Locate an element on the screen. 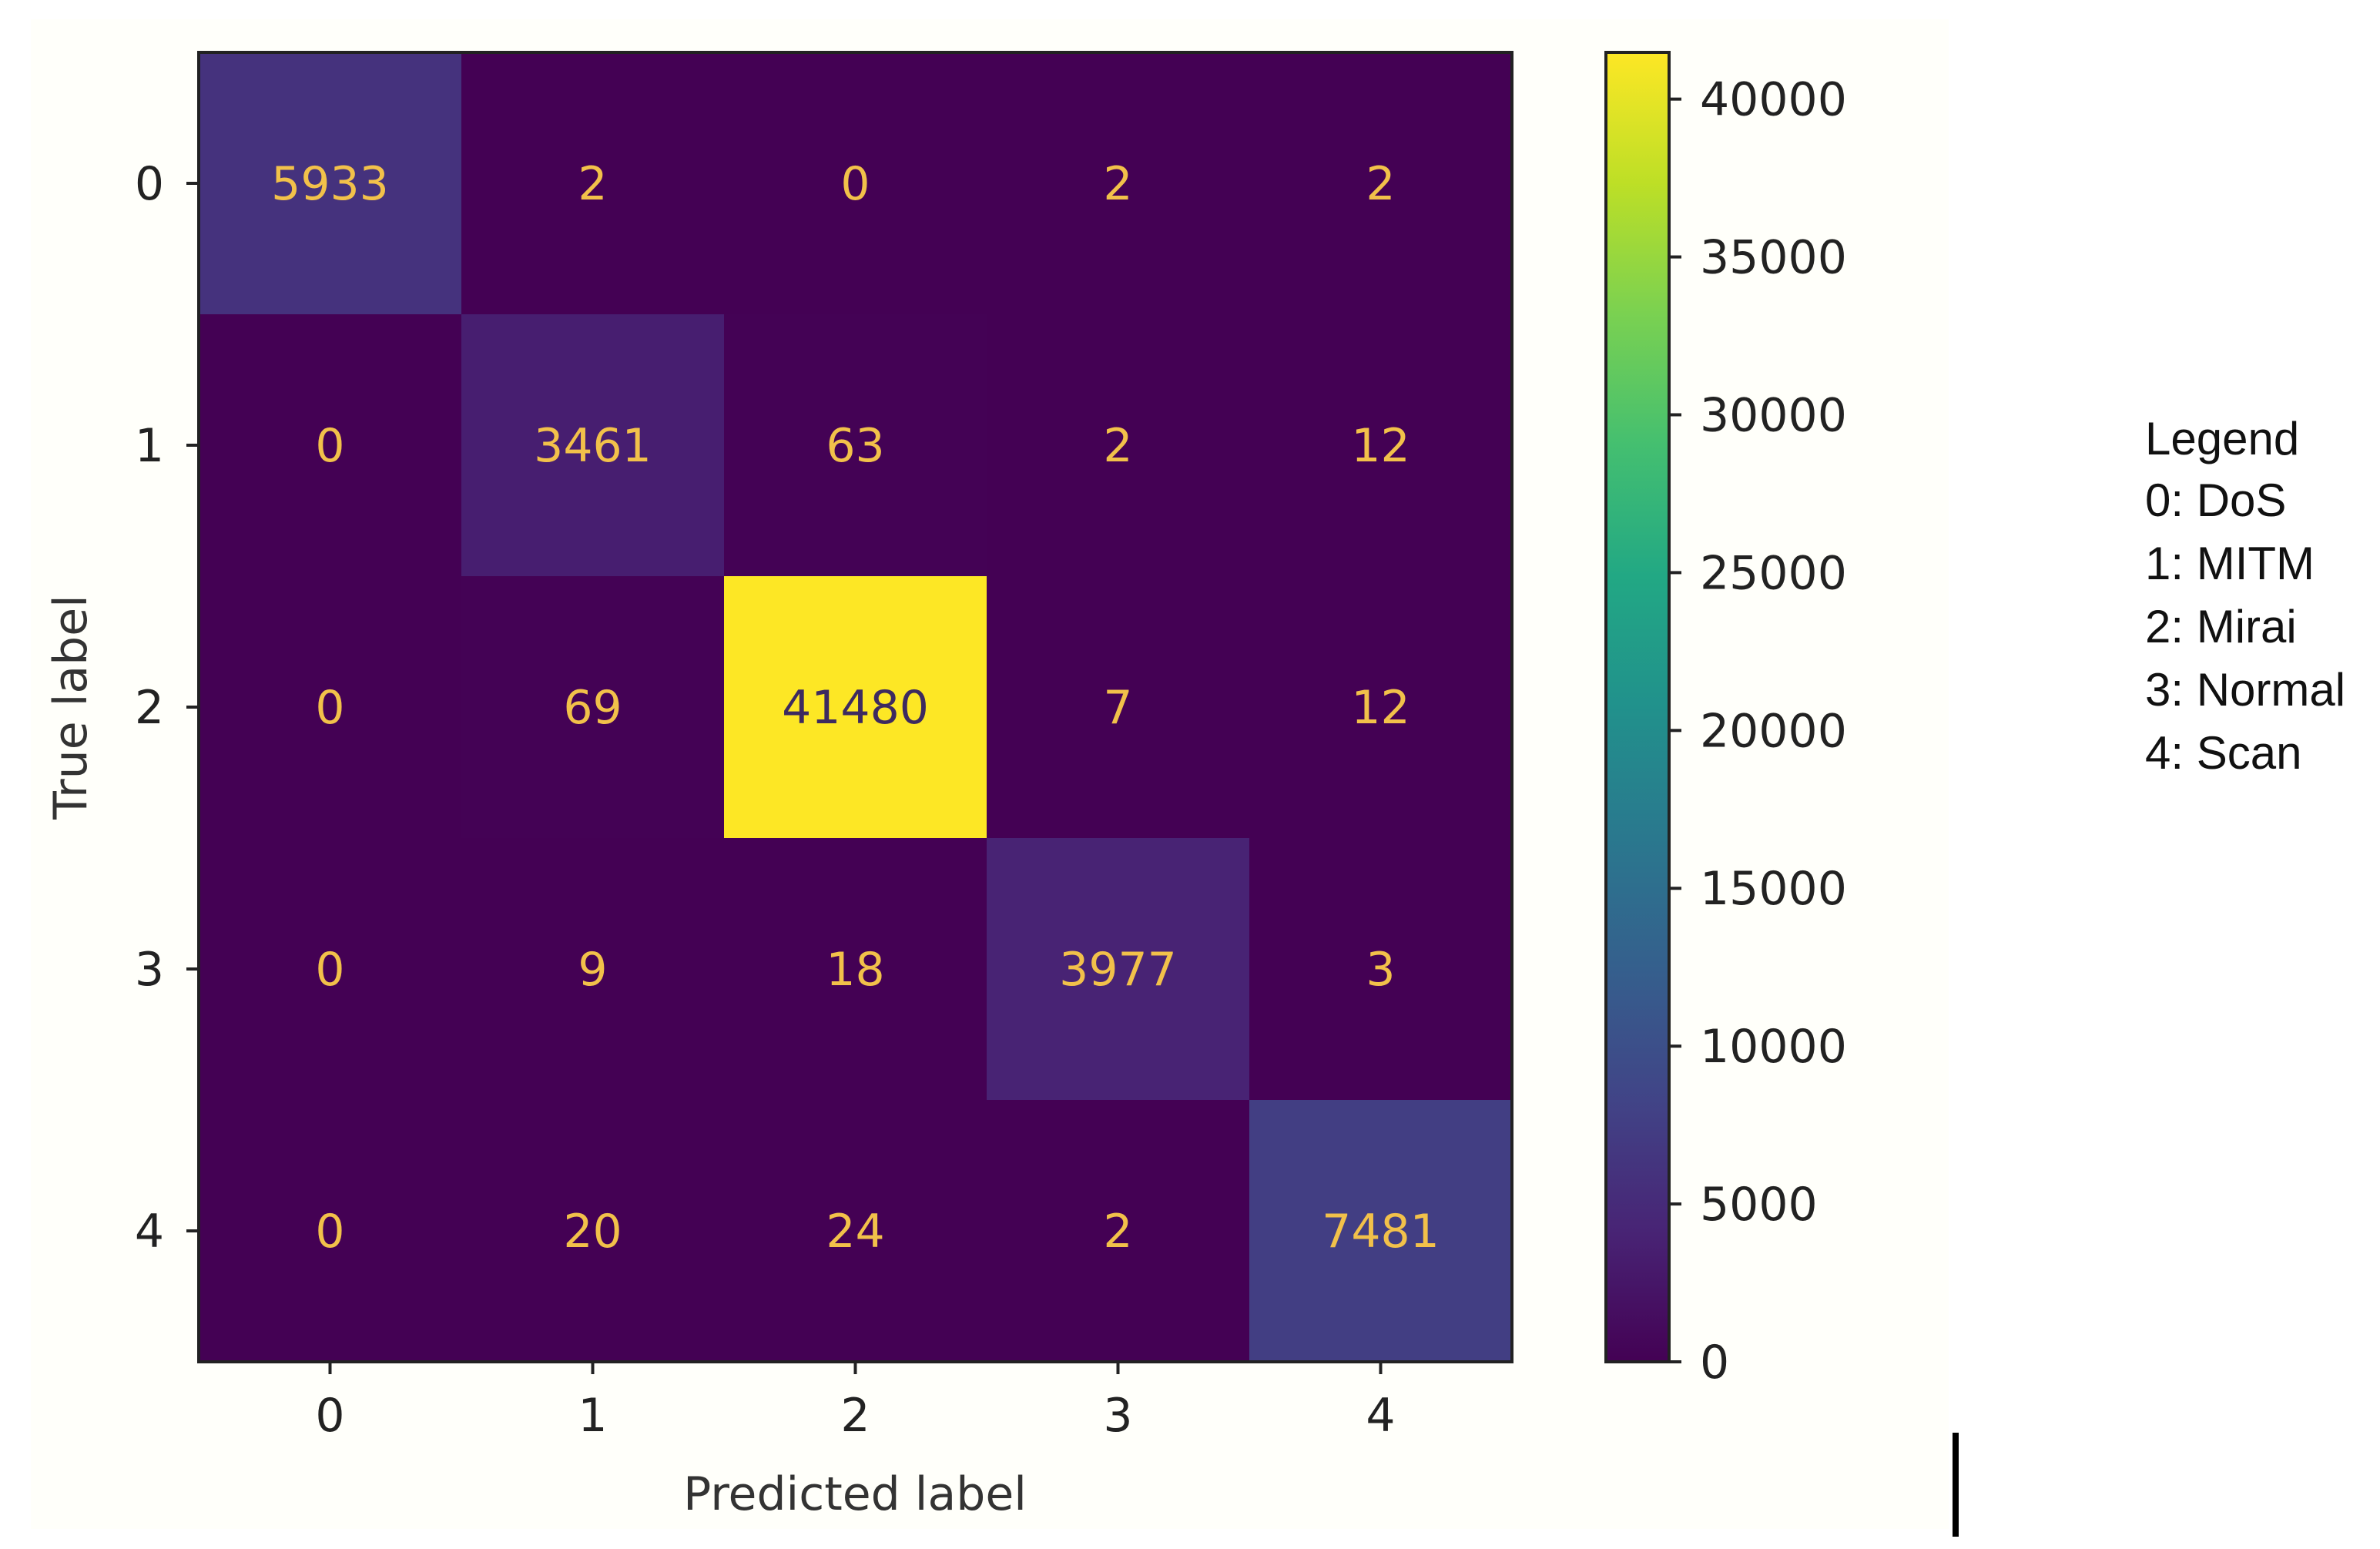  cell-value-label: 7481 is located at coordinates (1381, 1232).